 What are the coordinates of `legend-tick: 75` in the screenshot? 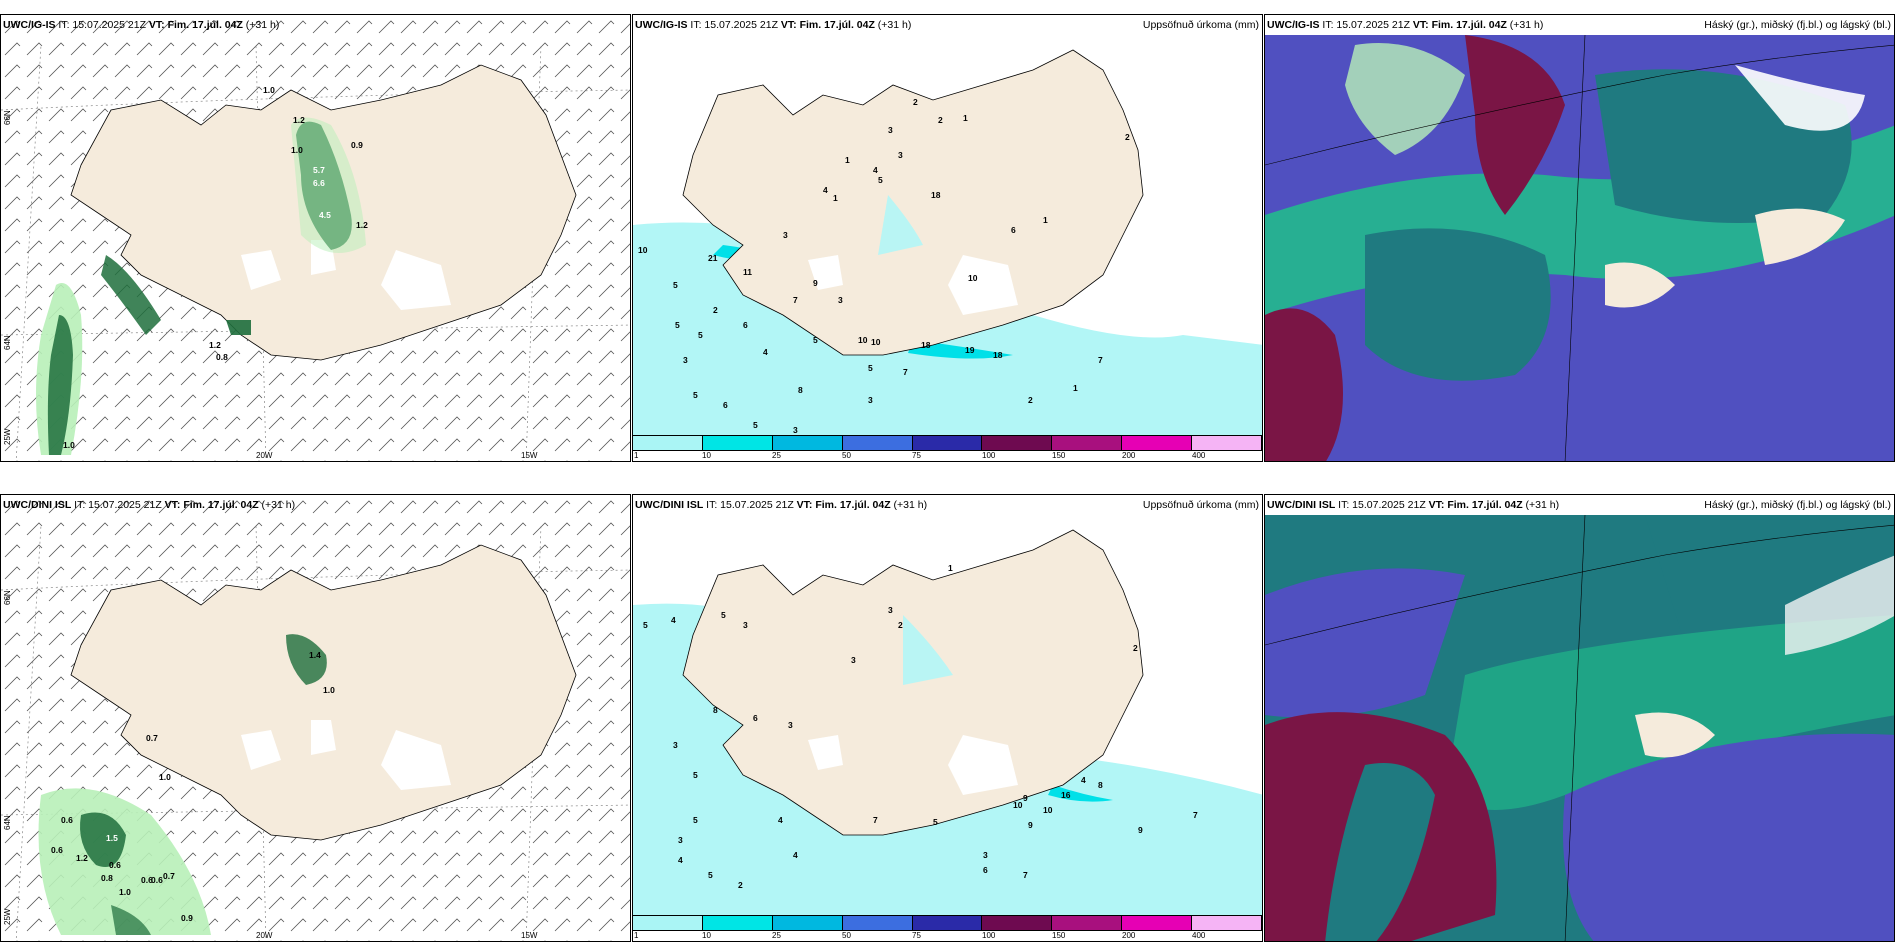 It's located at (916, 455).